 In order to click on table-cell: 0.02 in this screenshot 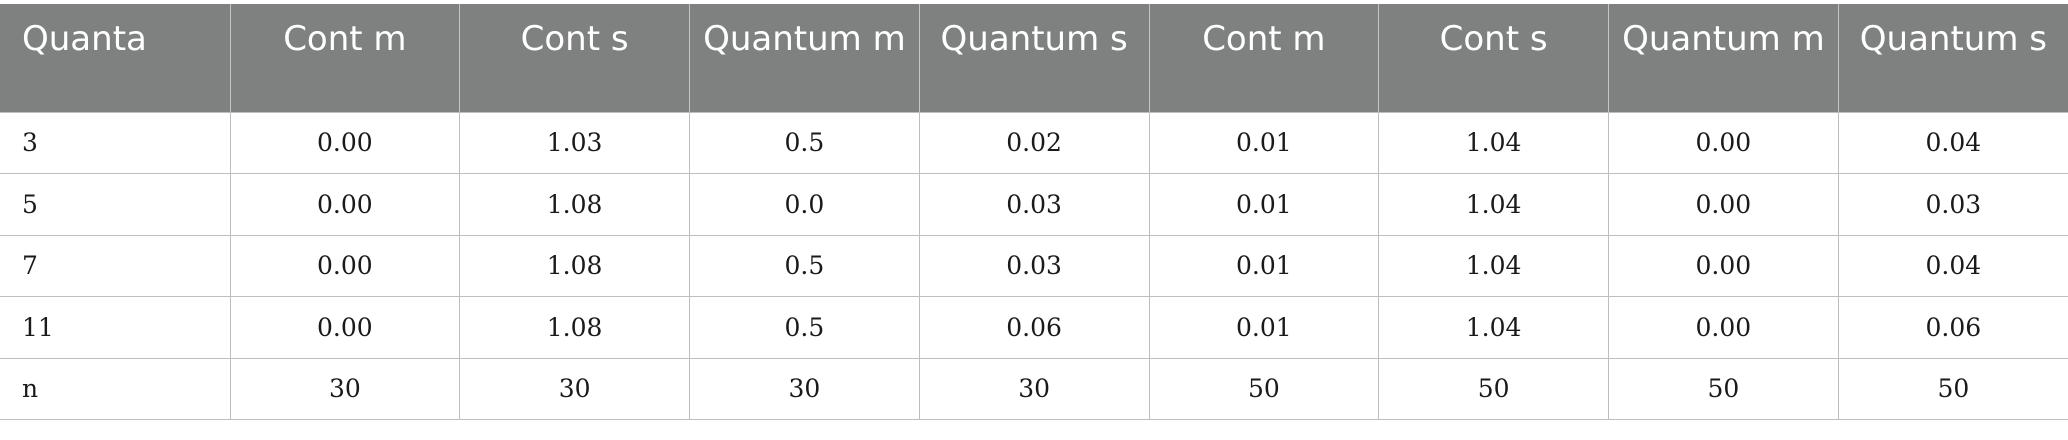, I will do `click(1034, 142)`.